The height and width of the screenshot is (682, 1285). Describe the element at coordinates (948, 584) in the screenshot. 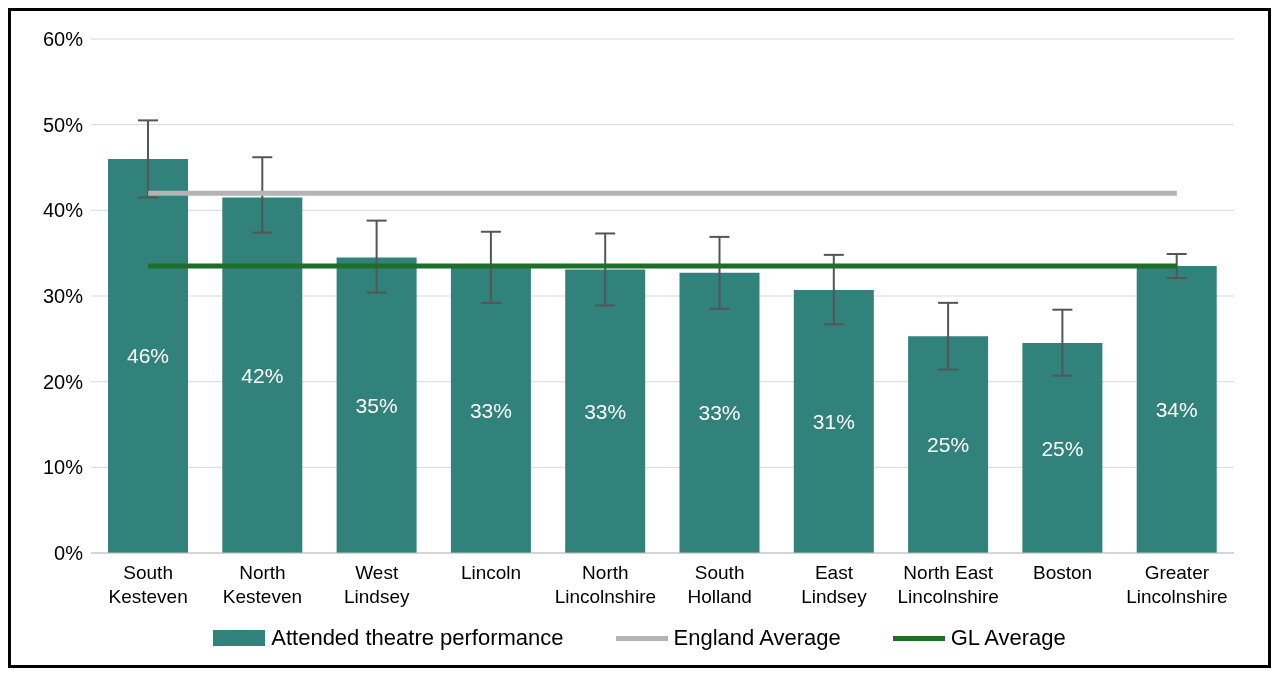

I see `x-tick-label: North East Lincolnshire` at that location.